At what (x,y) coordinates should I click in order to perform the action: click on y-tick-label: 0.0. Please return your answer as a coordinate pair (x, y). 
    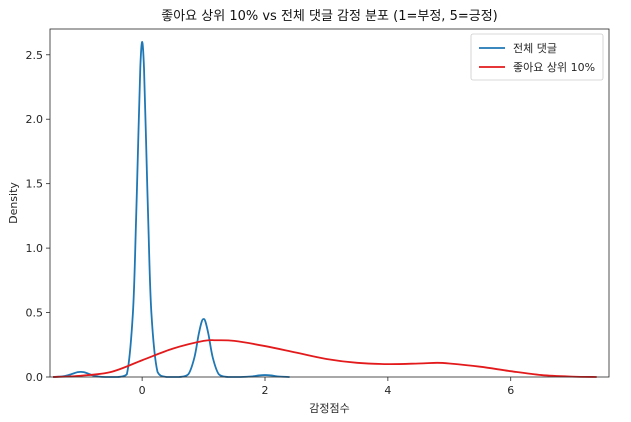
    Looking at the image, I should click on (35, 377).